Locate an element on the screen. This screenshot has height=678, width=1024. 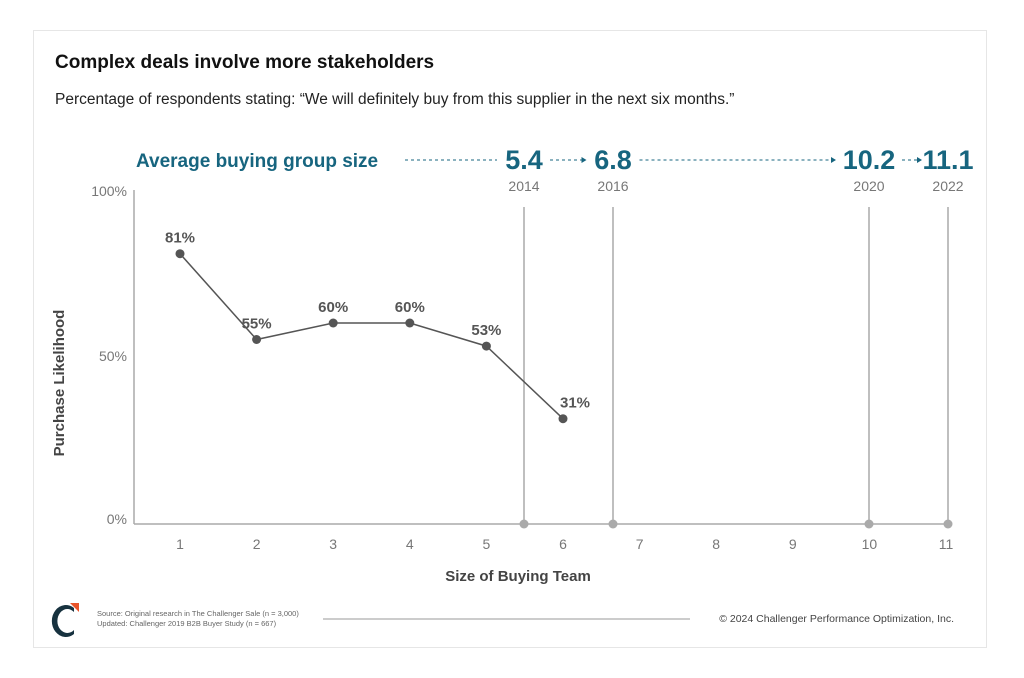
year-label: 2020 is located at coordinates (868, 186).